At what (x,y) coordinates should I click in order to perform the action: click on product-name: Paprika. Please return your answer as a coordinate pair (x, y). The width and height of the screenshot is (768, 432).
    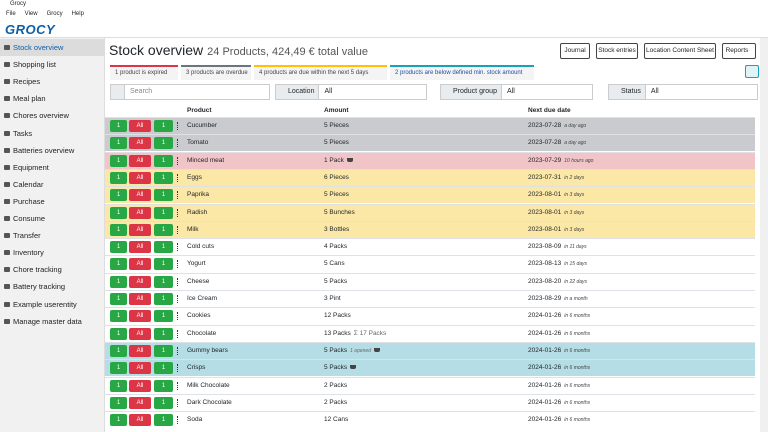
    Looking at the image, I should click on (198, 195).